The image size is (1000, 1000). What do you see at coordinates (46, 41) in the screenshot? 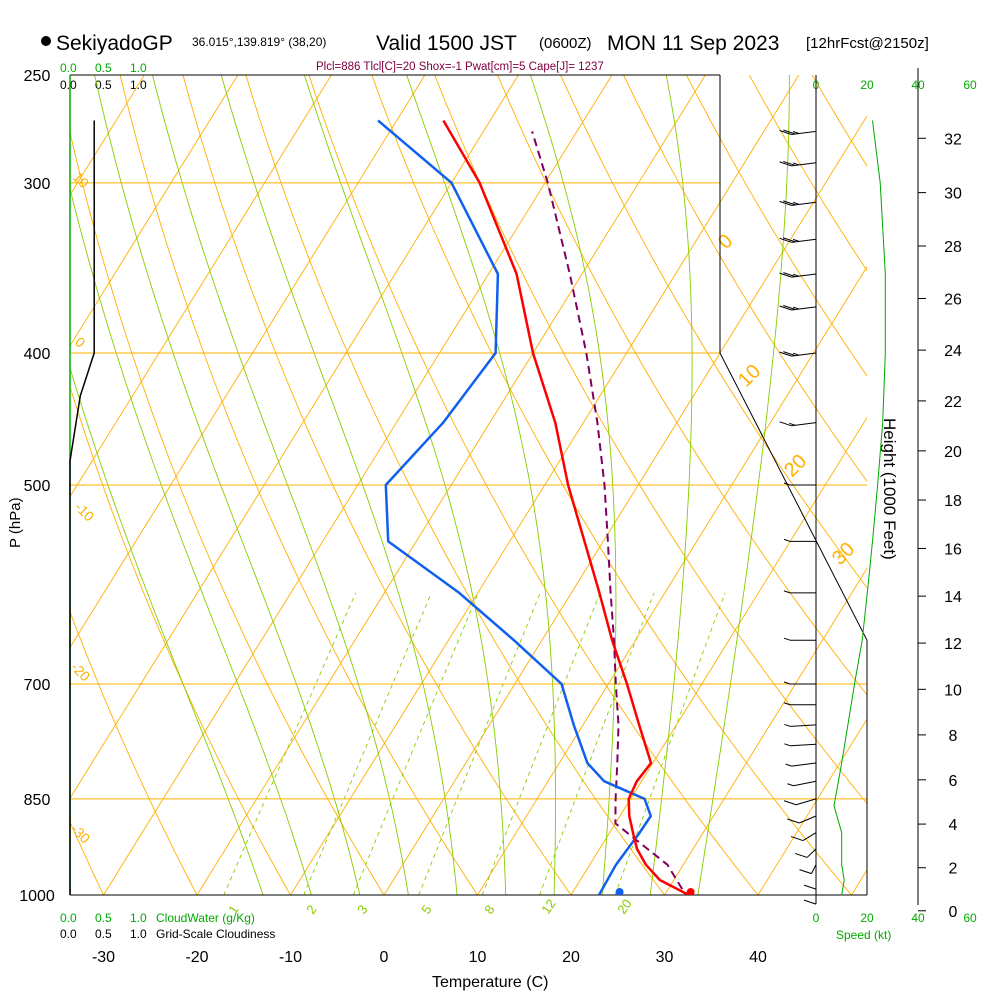
I see `station-dot-icon` at bounding box center [46, 41].